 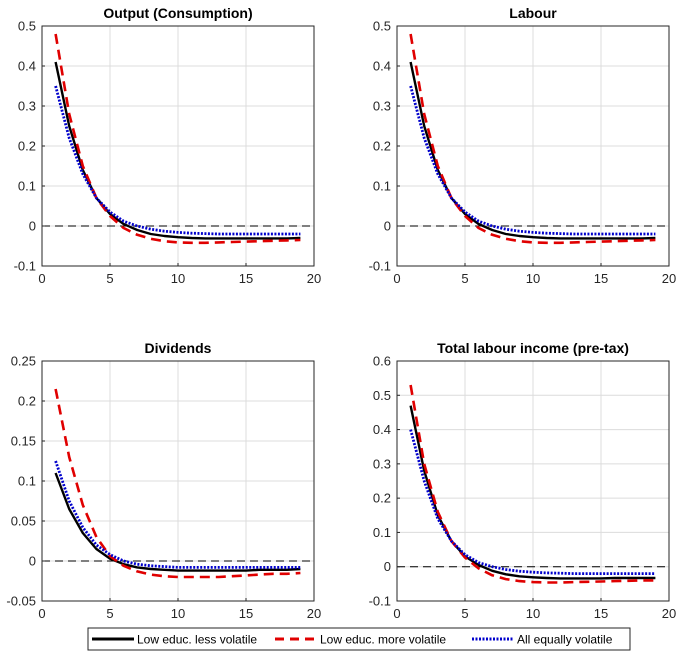 What do you see at coordinates (23, 521) in the screenshot?
I see `y-tick-label: 0.05` at bounding box center [23, 521].